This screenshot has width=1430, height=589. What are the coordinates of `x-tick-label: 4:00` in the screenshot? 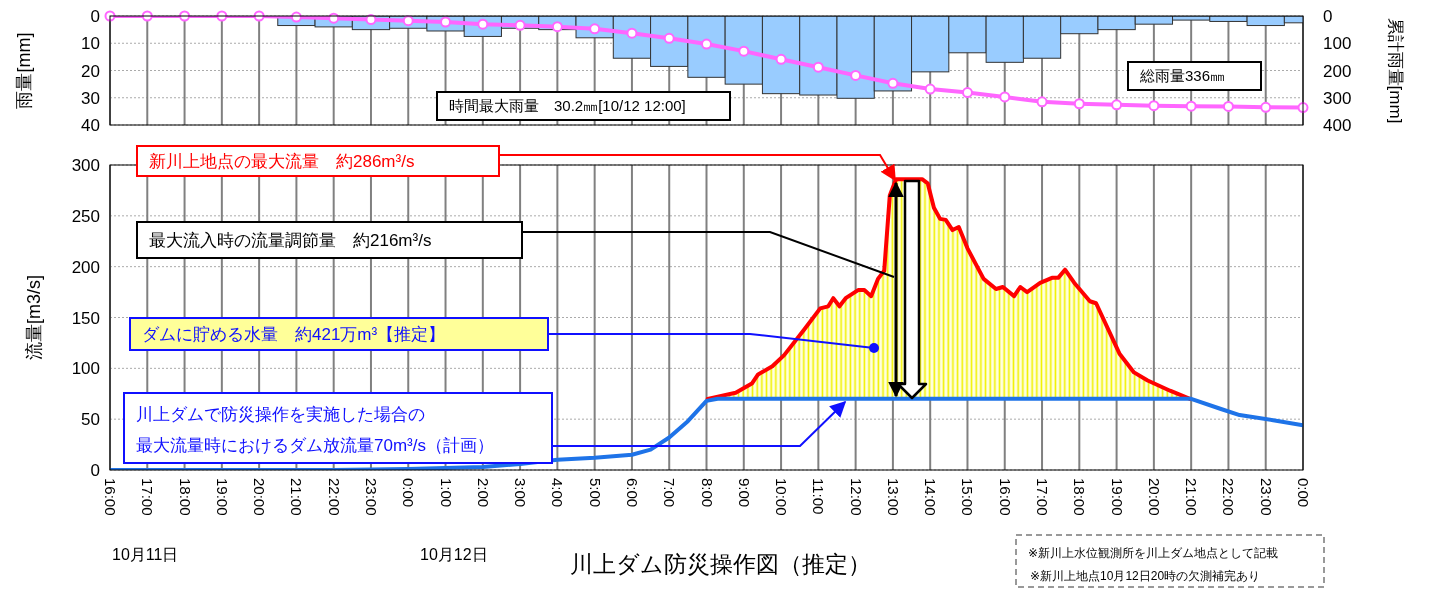 It's located at (558, 493).